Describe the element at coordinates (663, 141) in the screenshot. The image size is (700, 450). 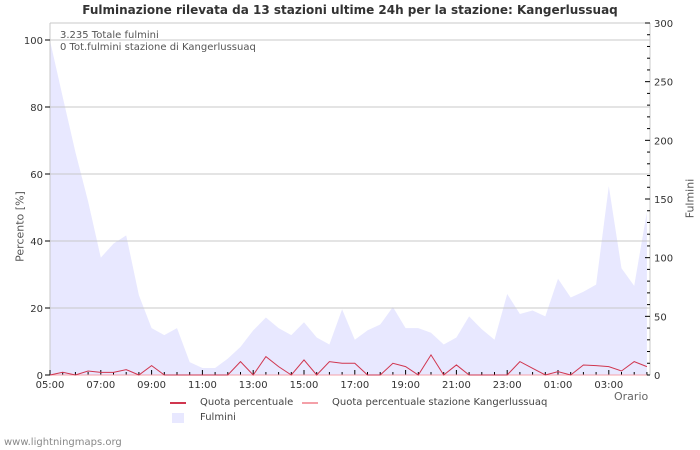
I see `svg-text: 200` at that location.